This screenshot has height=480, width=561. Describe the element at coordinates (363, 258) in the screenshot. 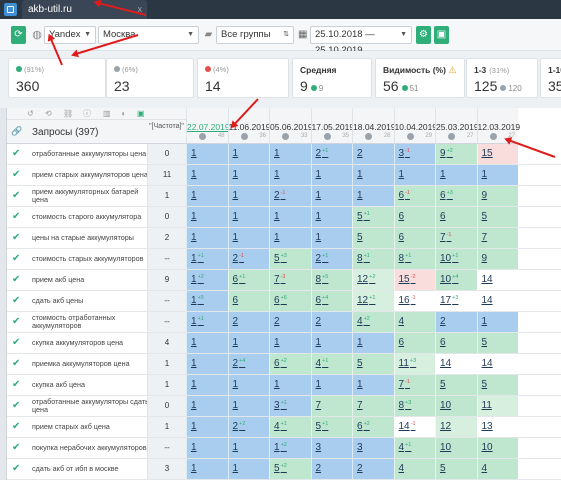

I see `position-value: 8+1` at that location.